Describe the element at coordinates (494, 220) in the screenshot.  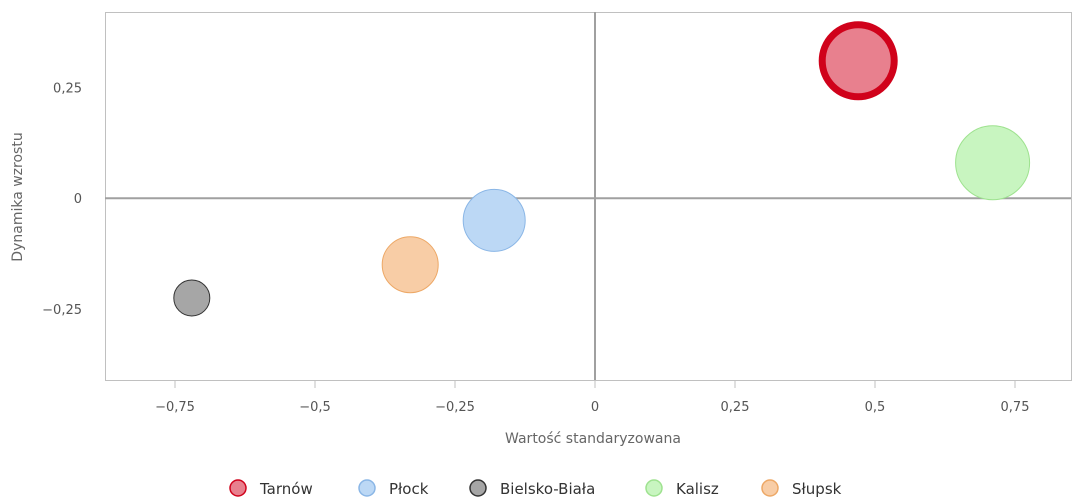
I see `bubble-płock` at that location.